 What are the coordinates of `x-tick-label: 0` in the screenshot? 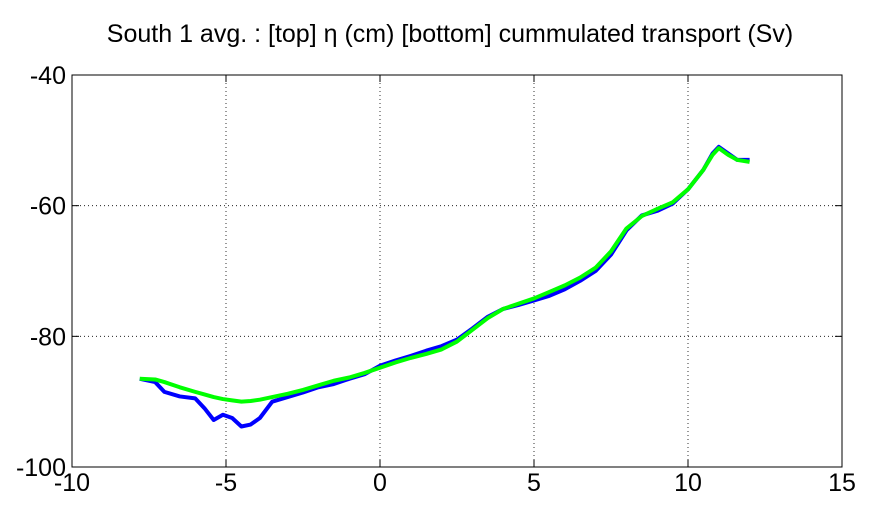 It's located at (380, 483).